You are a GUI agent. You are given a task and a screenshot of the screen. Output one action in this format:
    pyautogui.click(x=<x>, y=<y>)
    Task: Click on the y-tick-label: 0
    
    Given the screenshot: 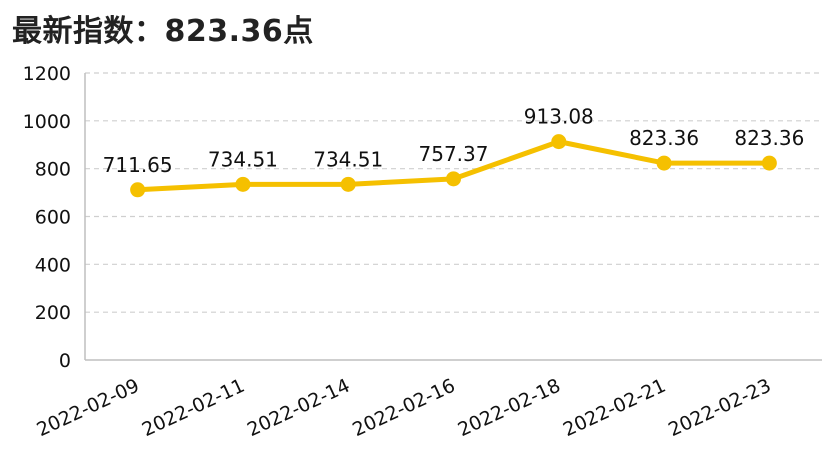 What is the action you would take?
    pyautogui.click(x=65, y=361)
    